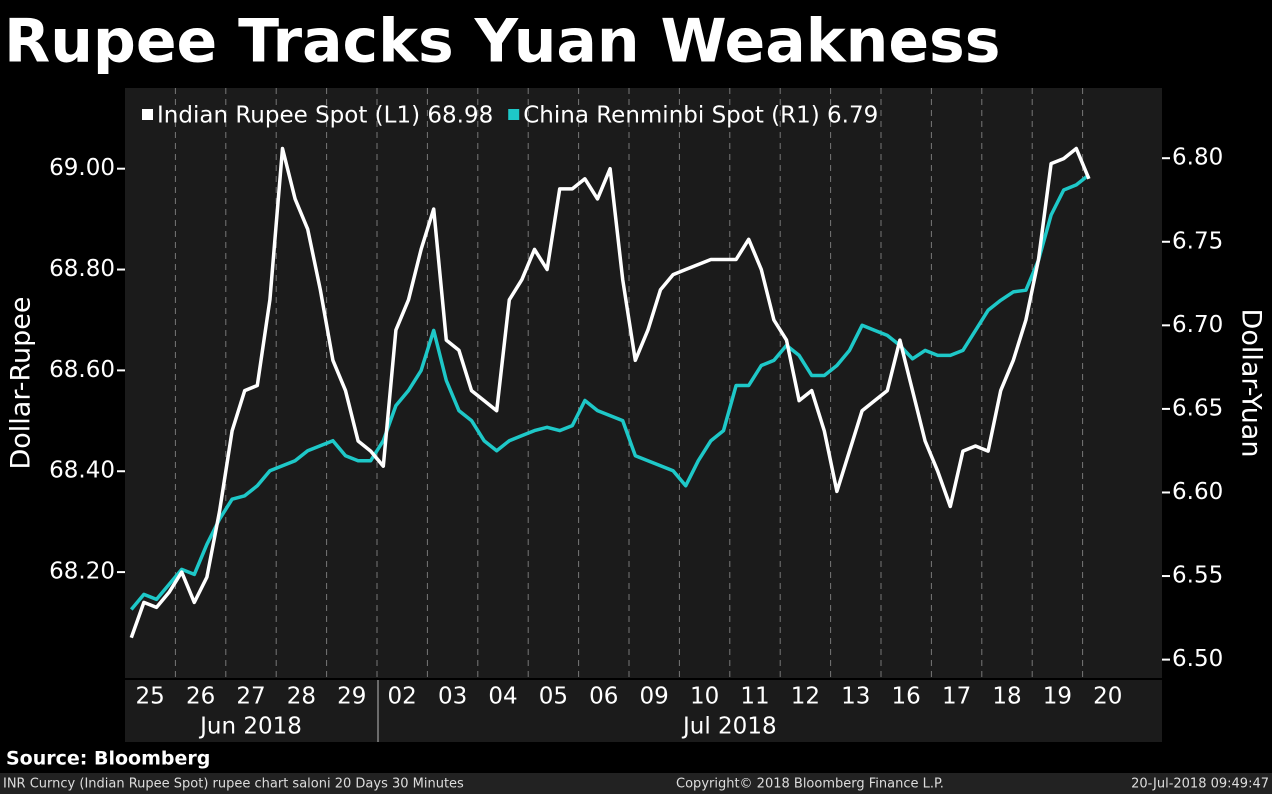 The height and width of the screenshot is (794, 1272). Describe the element at coordinates (654, 697) in the screenshot. I see `x-tick-label: 09` at that location.